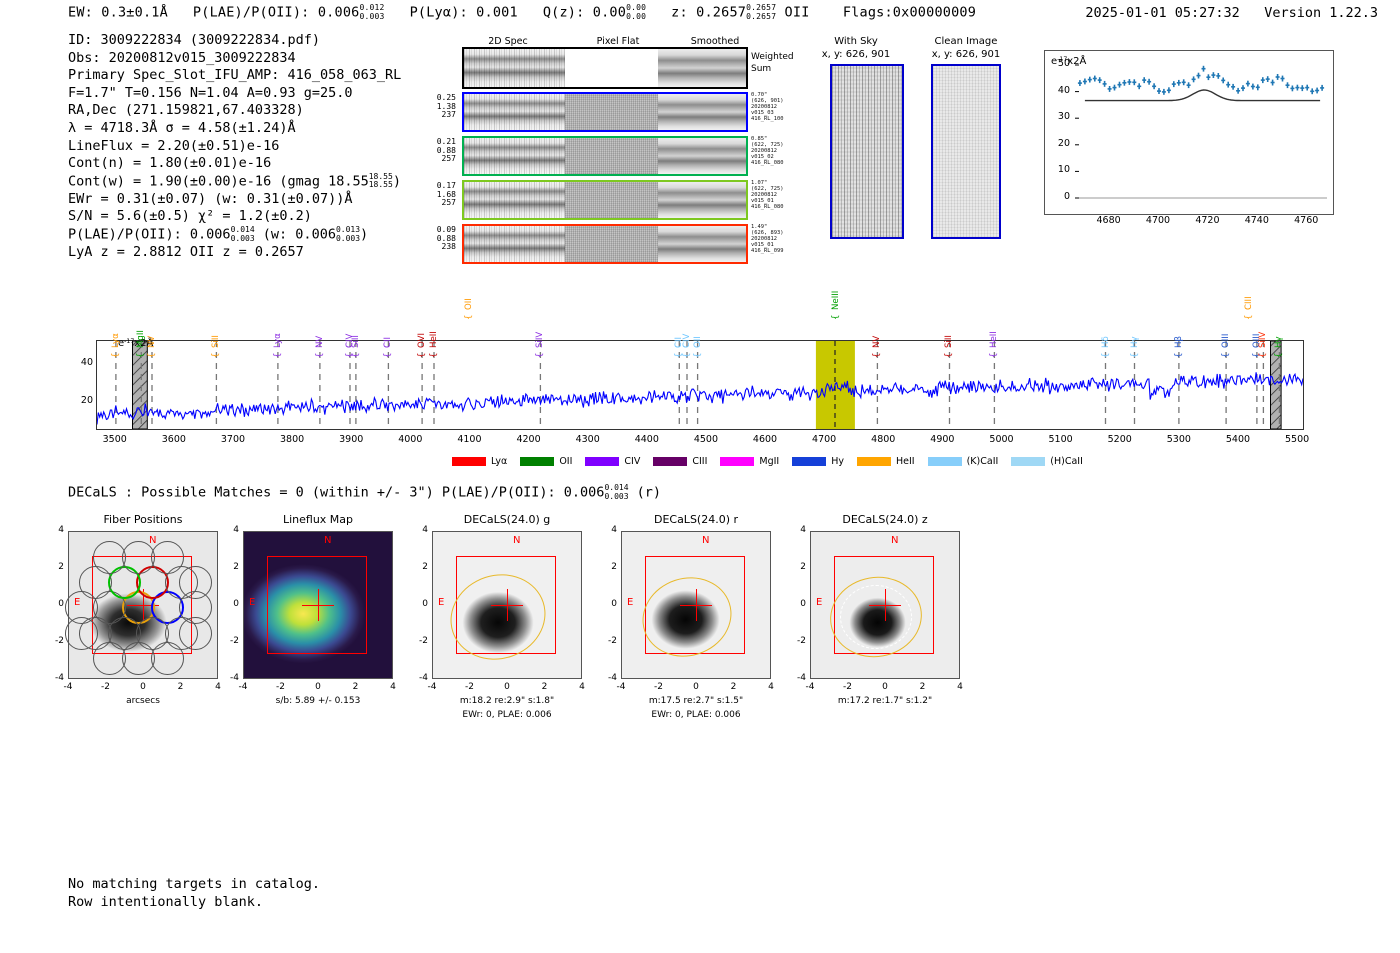 This screenshot has width=1400, height=953. Describe the element at coordinates (1054, 61) in the screenshot. I see `flux-annotation-base: e` at that location.